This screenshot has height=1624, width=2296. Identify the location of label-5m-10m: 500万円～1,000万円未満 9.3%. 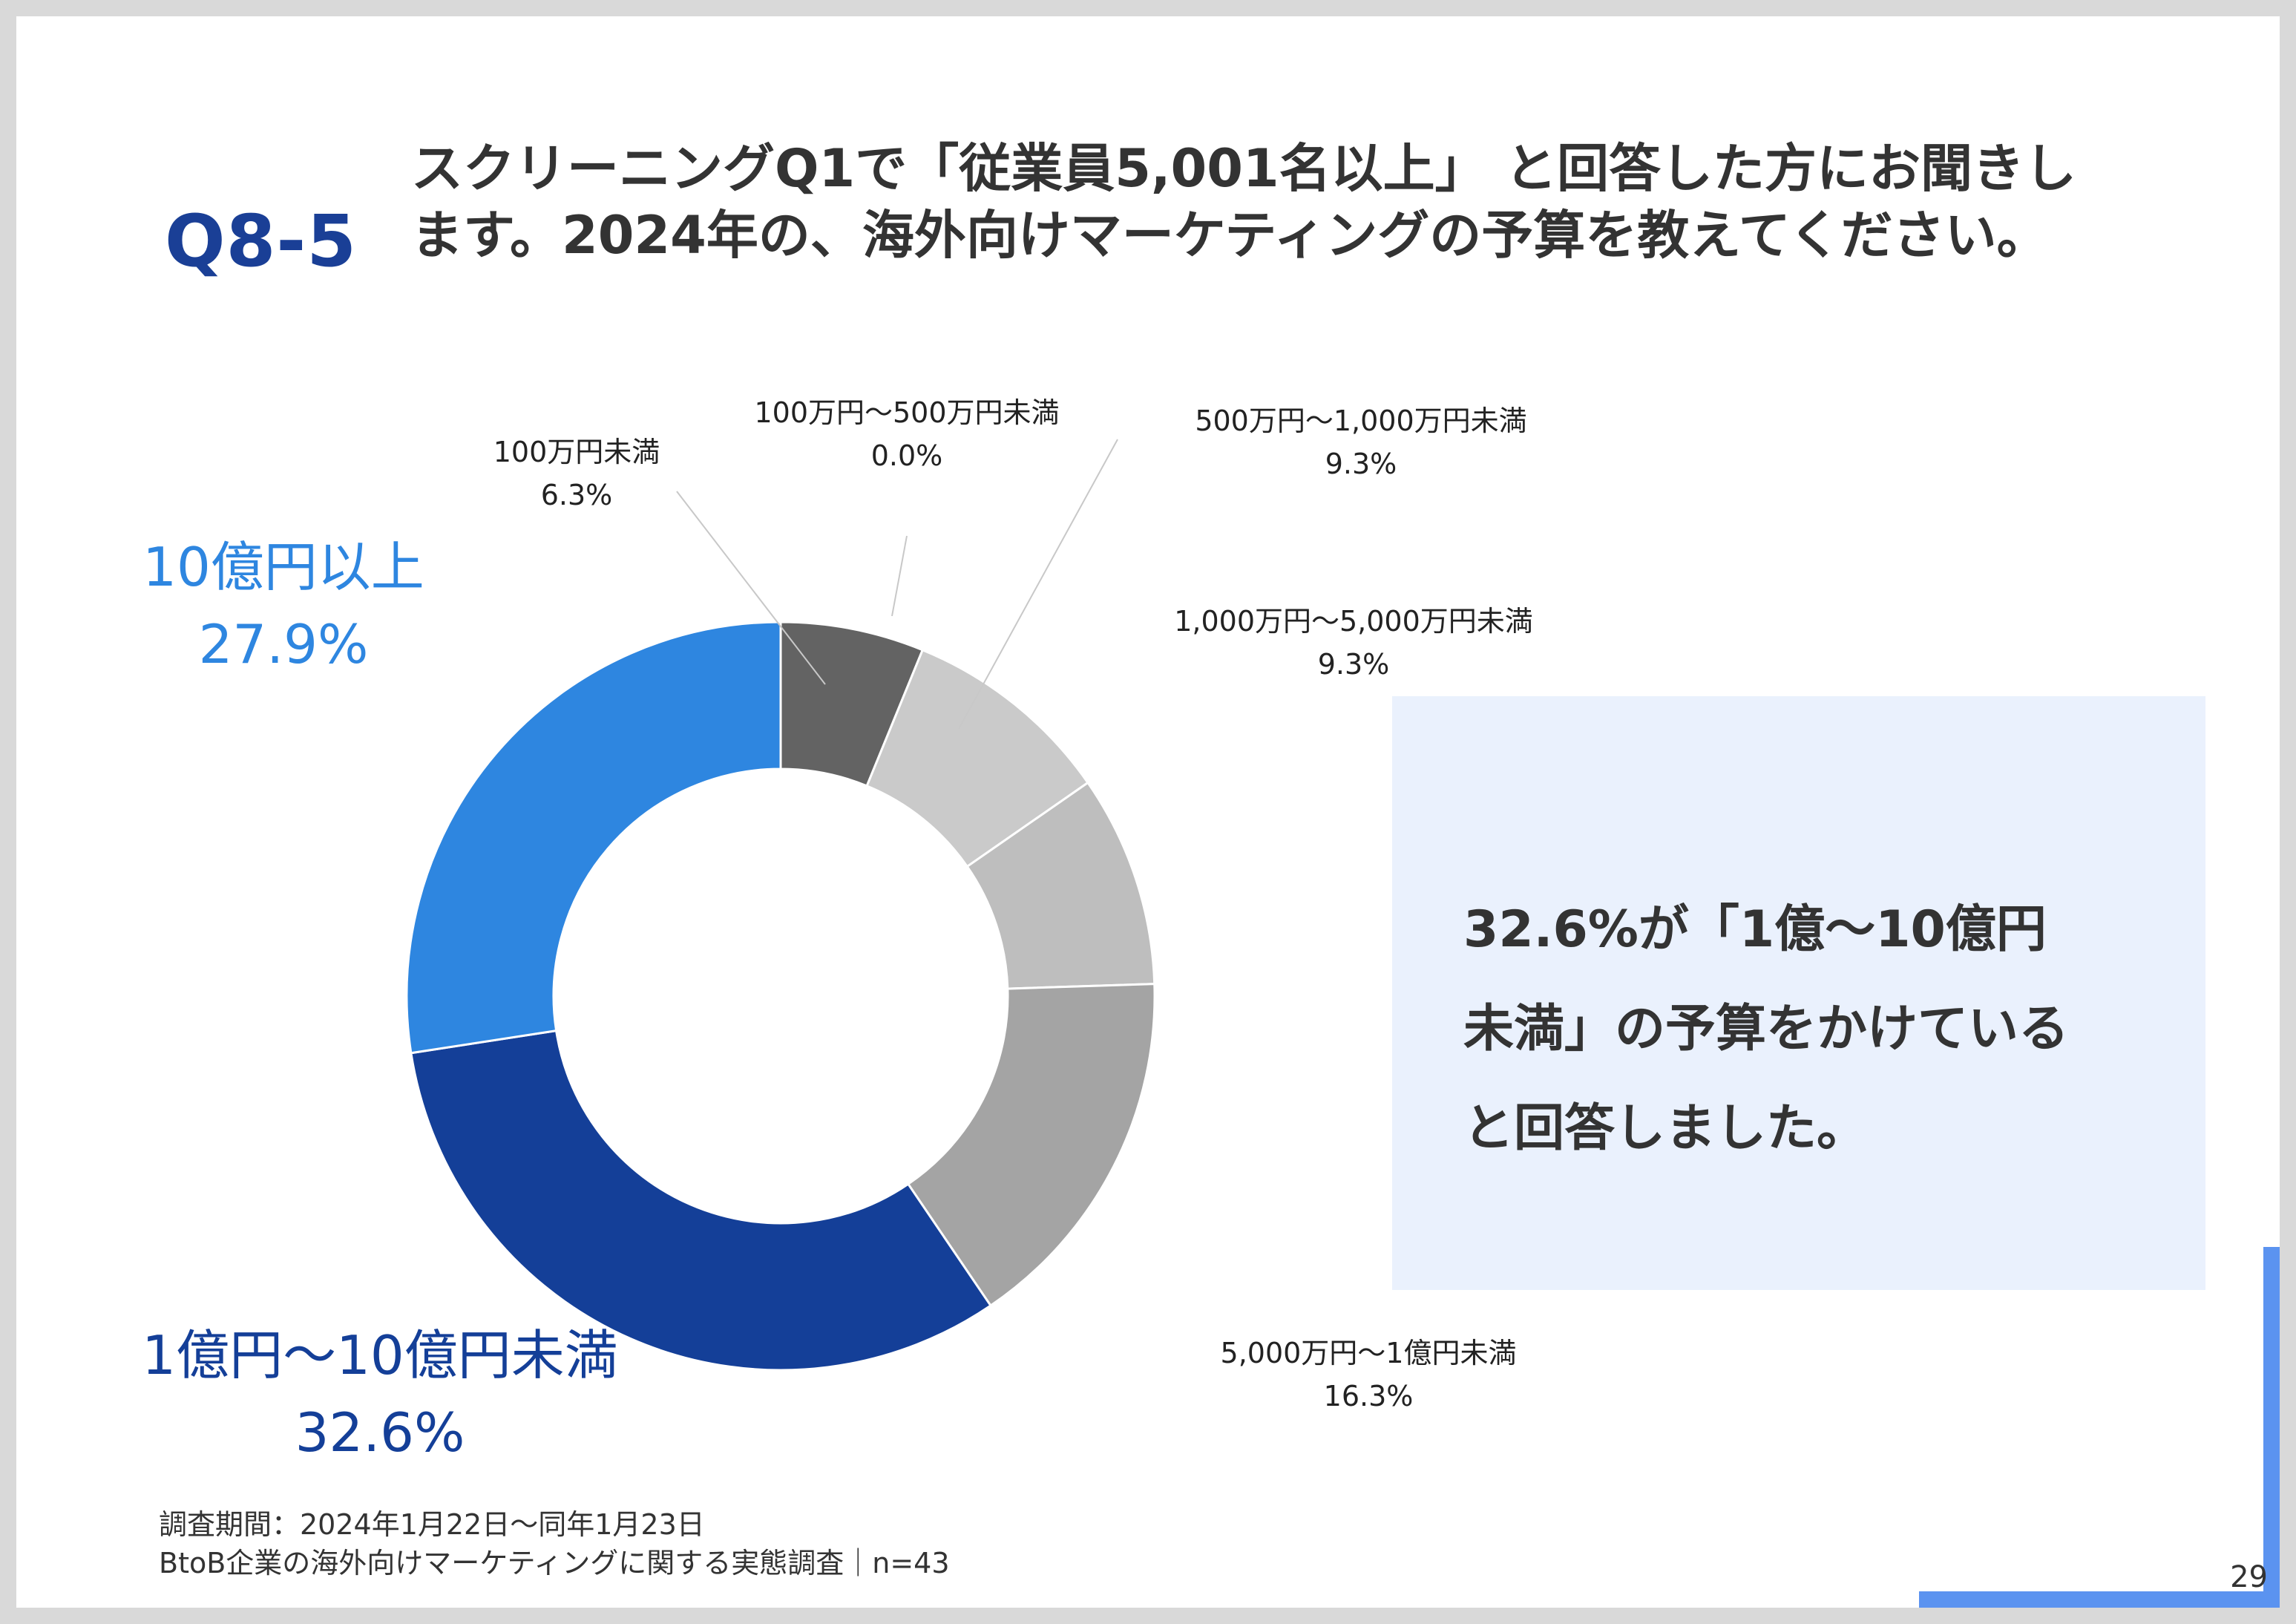
(1361, 442).